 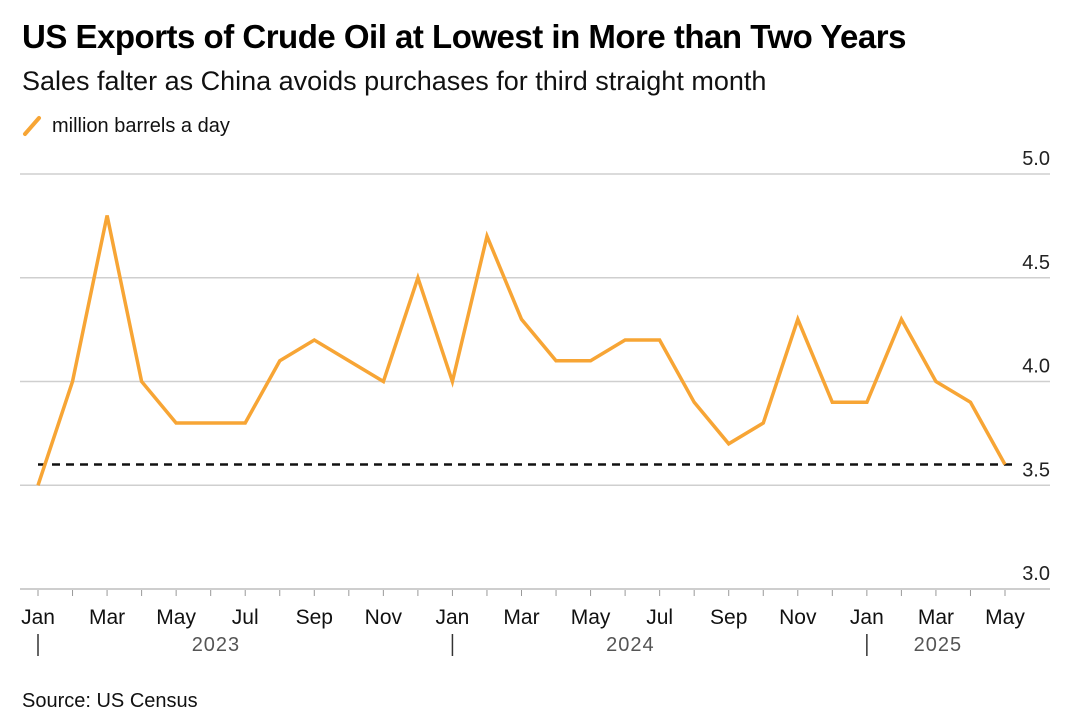 I want to click on y-tick-label-3.5: 3.5, so click(x=1036, y=470).